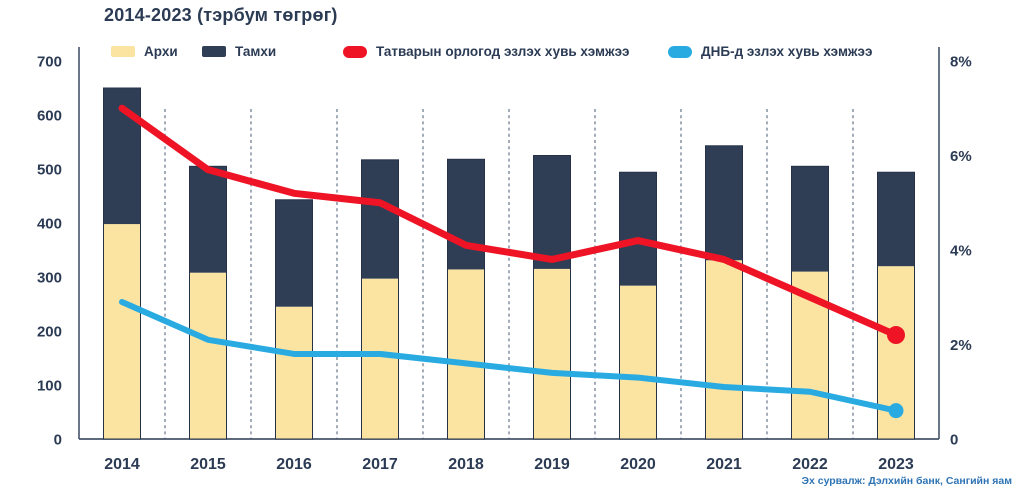 The image size is (1024, 497). What do you see at coordinates (638, 229) in the screenshot?
I see `bar-tamkhi-2020` at bounding box center [638, 229].